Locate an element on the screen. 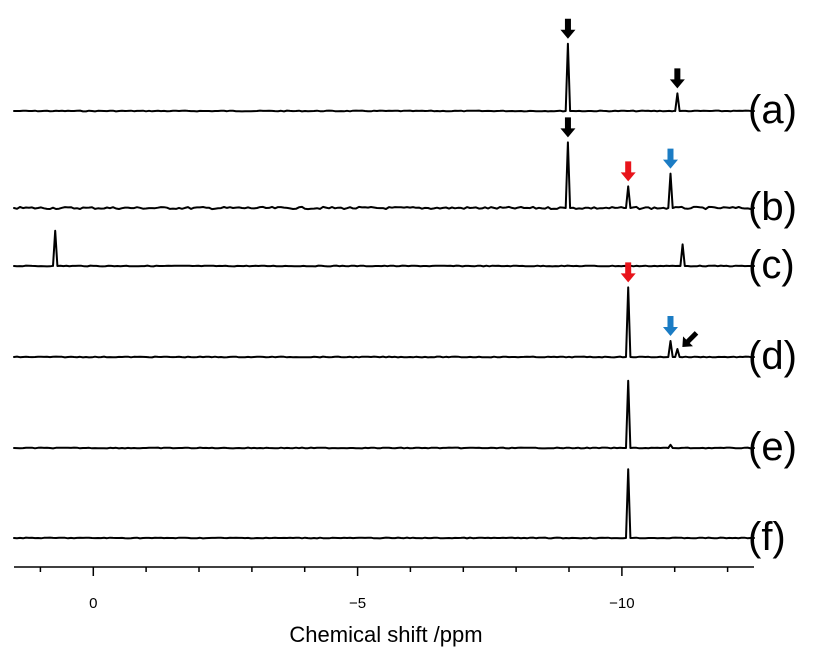 Image resolution: width=816 pixels, height=650 pixels. diagonal-arrow-icon is located at coordinates (690, 339).